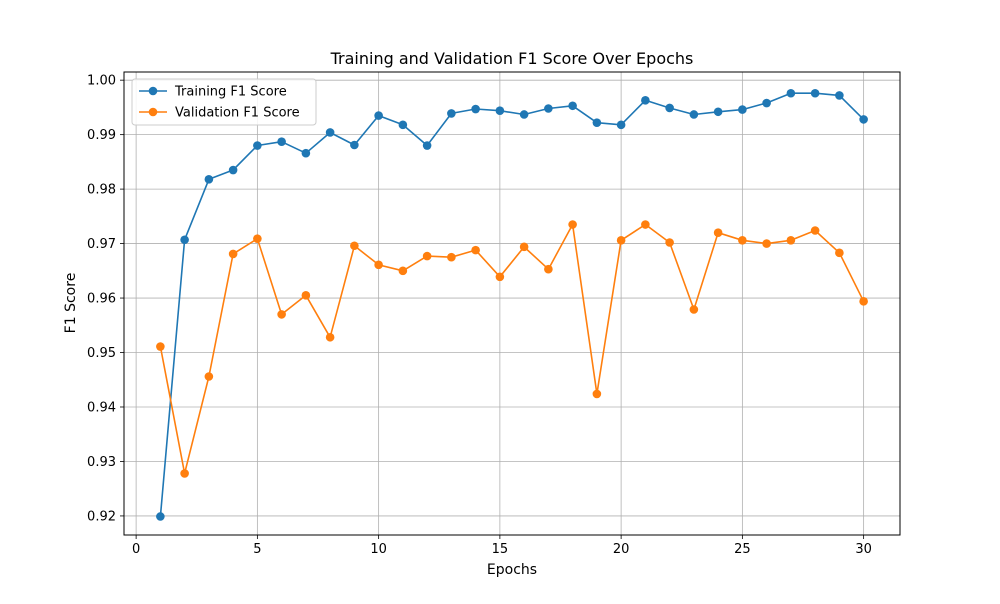 This screenshot has height=604, width=1000. What do you see at coordinates (101, 244) in the screenshot?
I see `y-tick-label: 0.97` at bounding box center [101, 244].